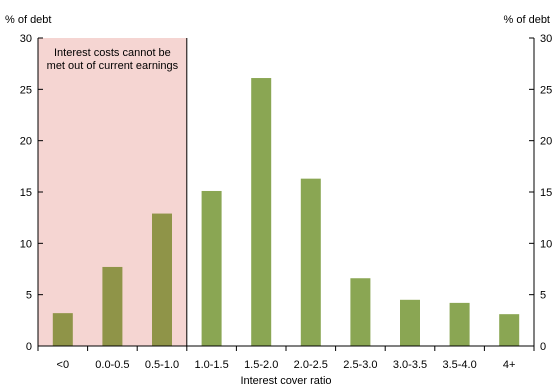 The image size is (555, 392). Describe the element at coordinates (311, 365) in the screenshot. I see `x-tick-label-6: 2.0-2.5` at that location.